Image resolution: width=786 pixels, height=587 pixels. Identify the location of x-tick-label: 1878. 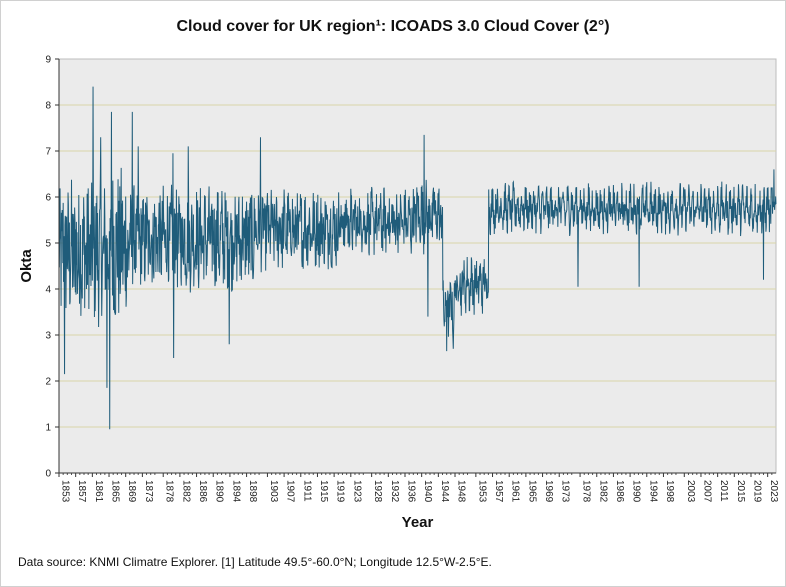
(169, 491).